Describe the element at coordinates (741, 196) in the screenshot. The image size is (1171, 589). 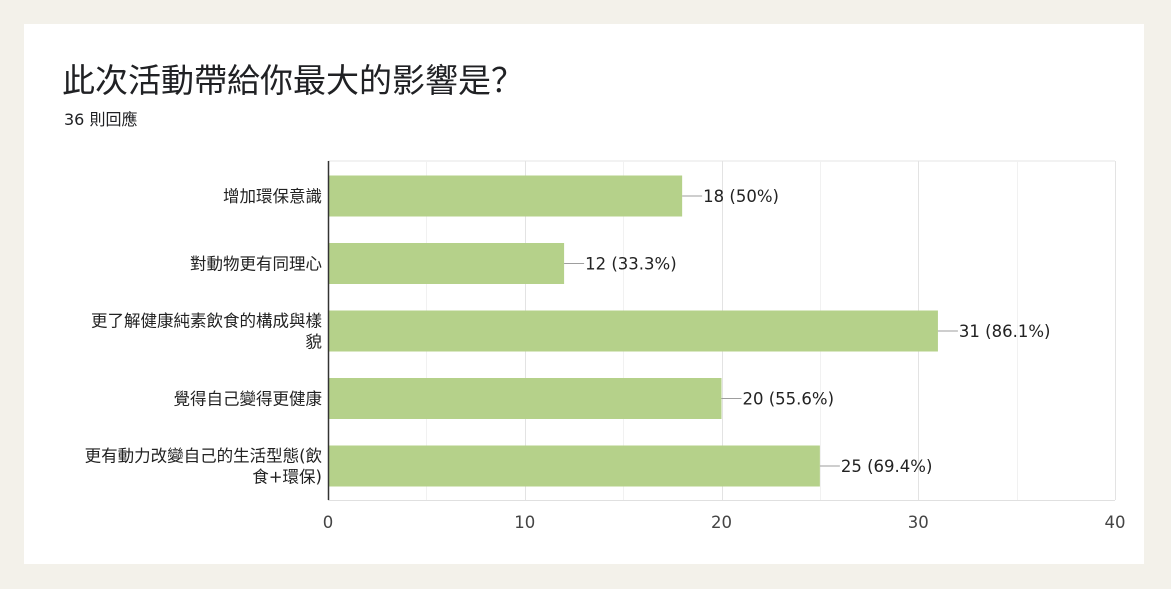
I see `data-label: 18 (50%)` at that location.